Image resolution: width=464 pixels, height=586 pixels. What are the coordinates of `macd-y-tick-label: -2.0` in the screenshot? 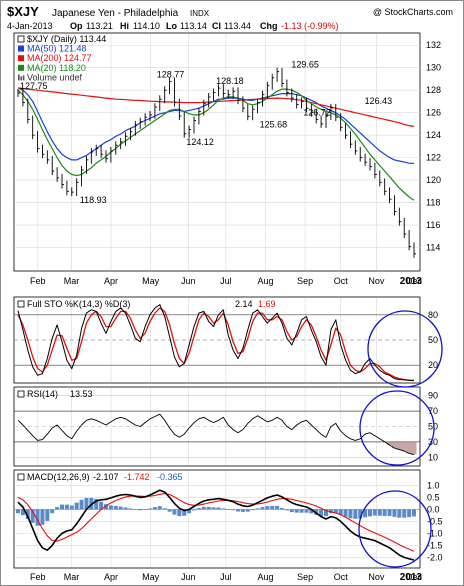 It's located at (435, 557).